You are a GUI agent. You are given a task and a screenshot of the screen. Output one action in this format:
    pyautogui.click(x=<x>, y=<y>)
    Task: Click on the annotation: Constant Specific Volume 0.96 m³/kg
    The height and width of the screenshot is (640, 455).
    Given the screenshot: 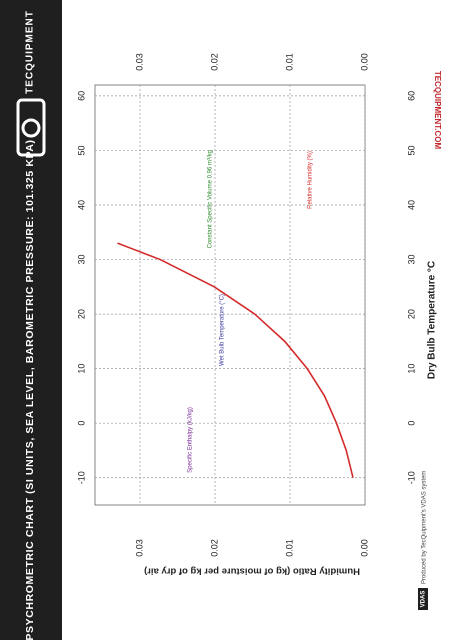 What is the action you would take?
    pyautogui.click(x=211, y=199)
    